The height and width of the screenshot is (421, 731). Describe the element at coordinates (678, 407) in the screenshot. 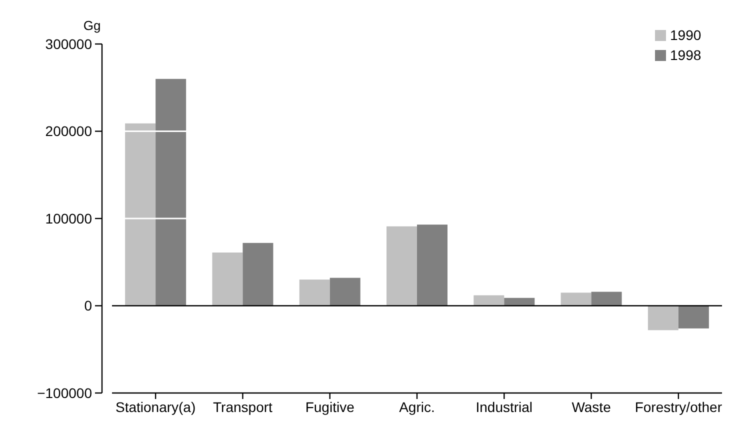

I see `x-tick-label: Forestry/other` at that location.